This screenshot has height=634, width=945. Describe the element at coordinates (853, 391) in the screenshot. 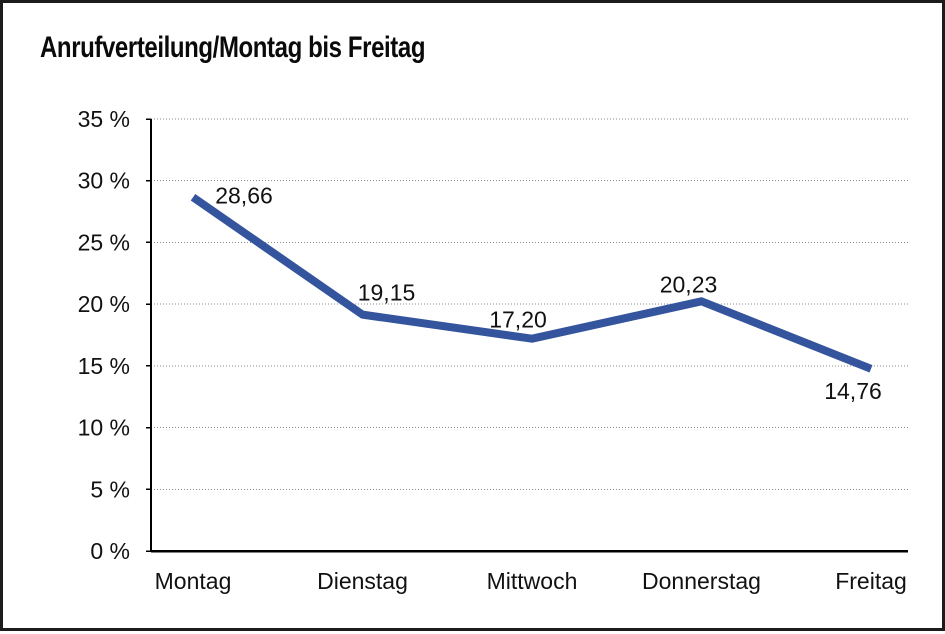

I see `data-label-freitag: 14,76` at that location.